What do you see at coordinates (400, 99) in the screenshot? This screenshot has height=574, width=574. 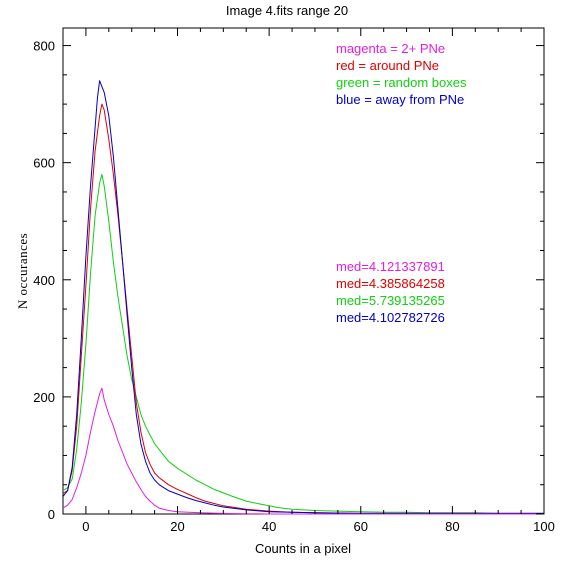 I see `legend-entry-3: blue = away from PNe` at bounding box center [400, 99].